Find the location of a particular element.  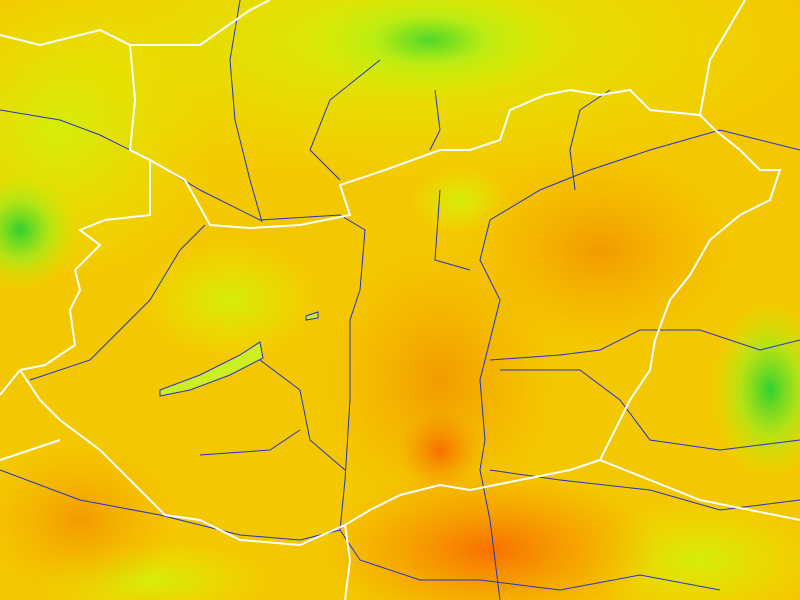

river-zagyva is located at coordinates (452, 230).